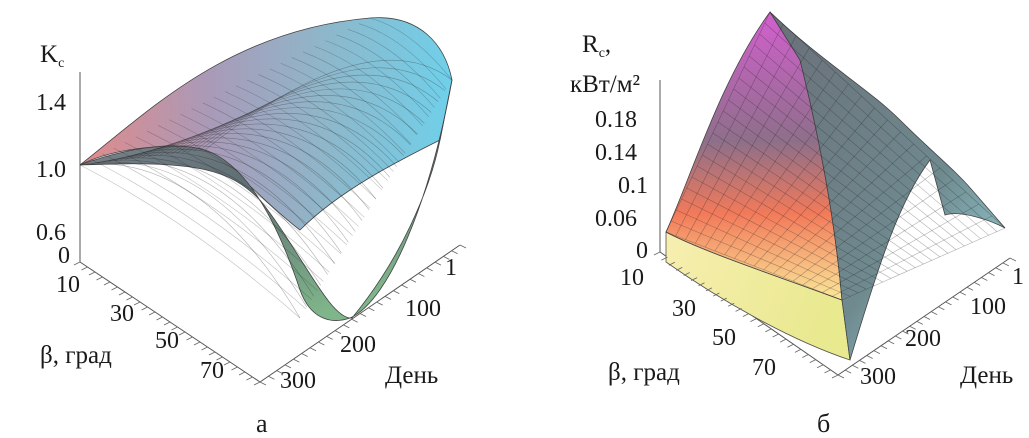 Image resolution: width=1029 pixels, height=438 pixels. Describe the element at coordinates (923, 339) in the screenshot. I see `panel-b-y-tick: 200` at that location.